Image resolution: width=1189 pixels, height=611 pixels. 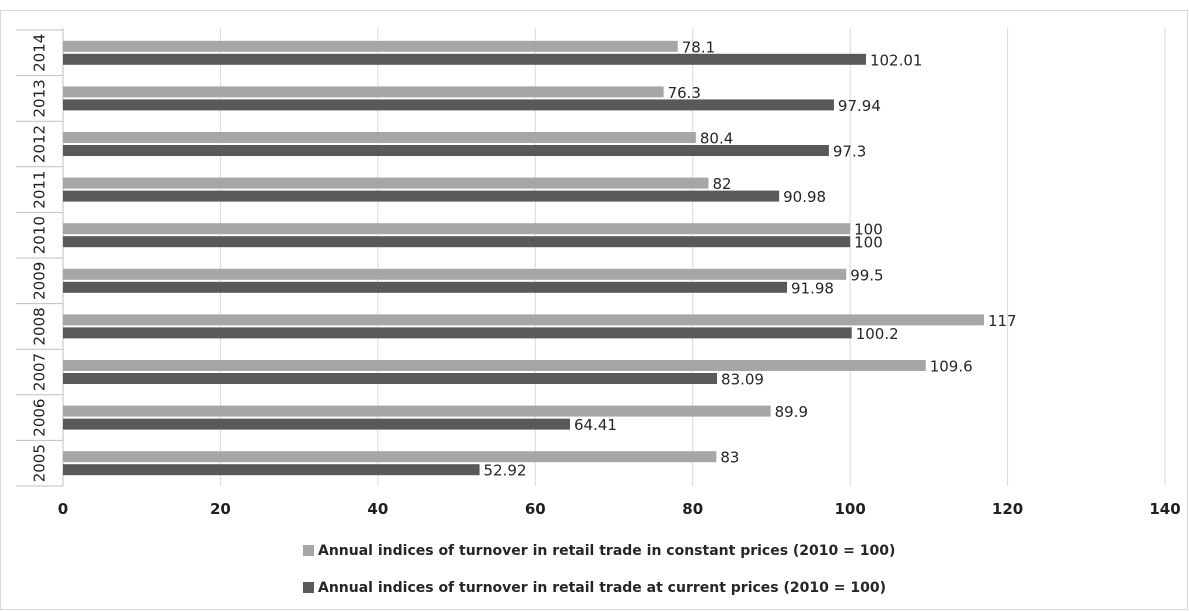 What do you see at coordinates (849, 509) in the screenshot?
I see `x-tick-label: 100` at bounding box center [849, 509].